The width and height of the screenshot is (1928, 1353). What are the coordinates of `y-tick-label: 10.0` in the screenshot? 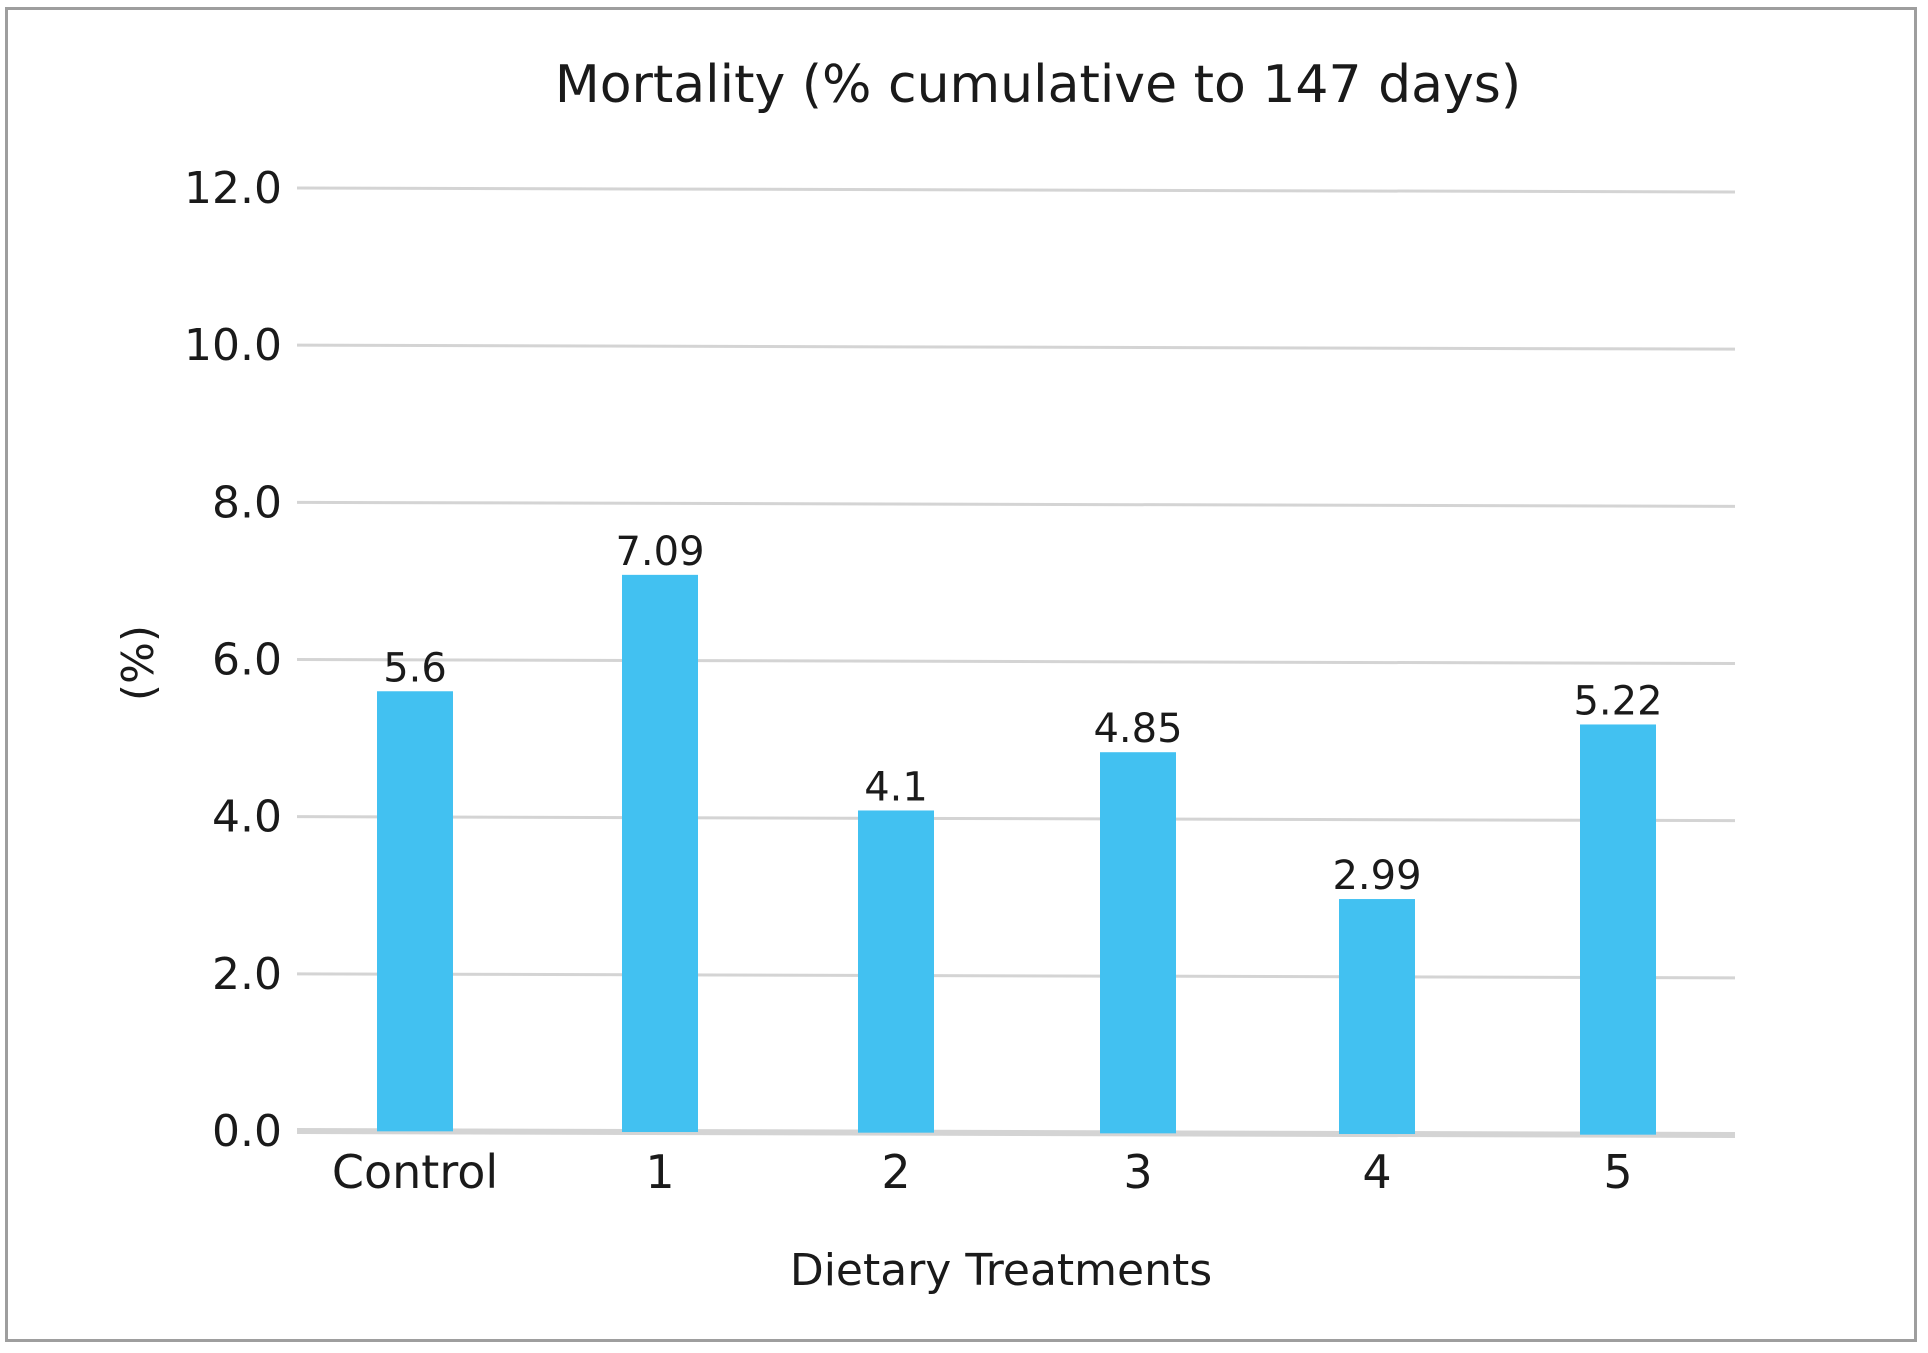 It's located at (233, 345).